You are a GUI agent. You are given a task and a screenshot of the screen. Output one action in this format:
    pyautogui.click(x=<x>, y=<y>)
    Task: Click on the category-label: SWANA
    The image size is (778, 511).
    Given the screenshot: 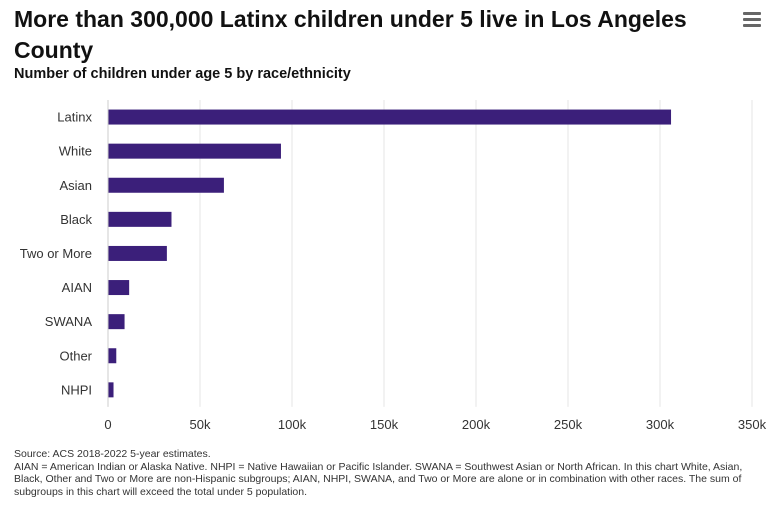 What is the action you would take?
    pyautogui.click(x=69, y=321)
    